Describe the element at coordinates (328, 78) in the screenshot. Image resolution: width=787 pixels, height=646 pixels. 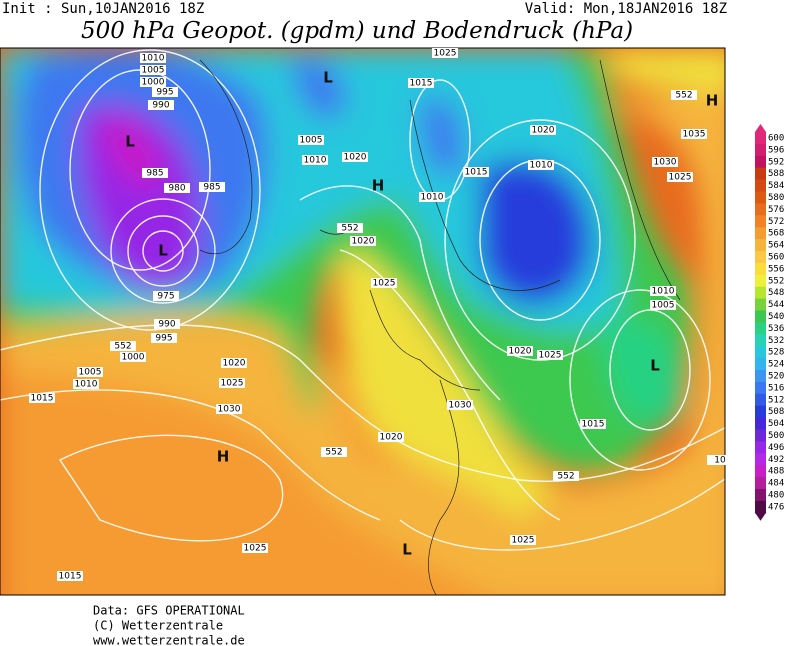
I see `pressure-center: L` at that location.